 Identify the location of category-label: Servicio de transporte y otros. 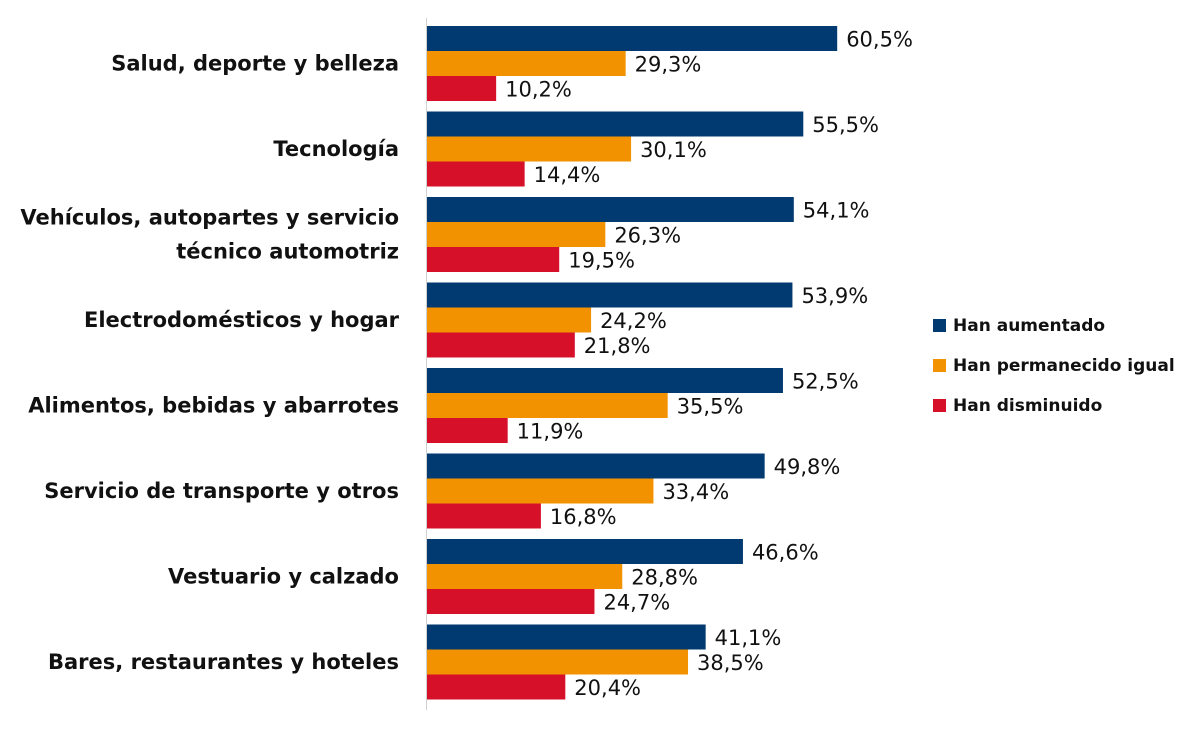
(221, 491).